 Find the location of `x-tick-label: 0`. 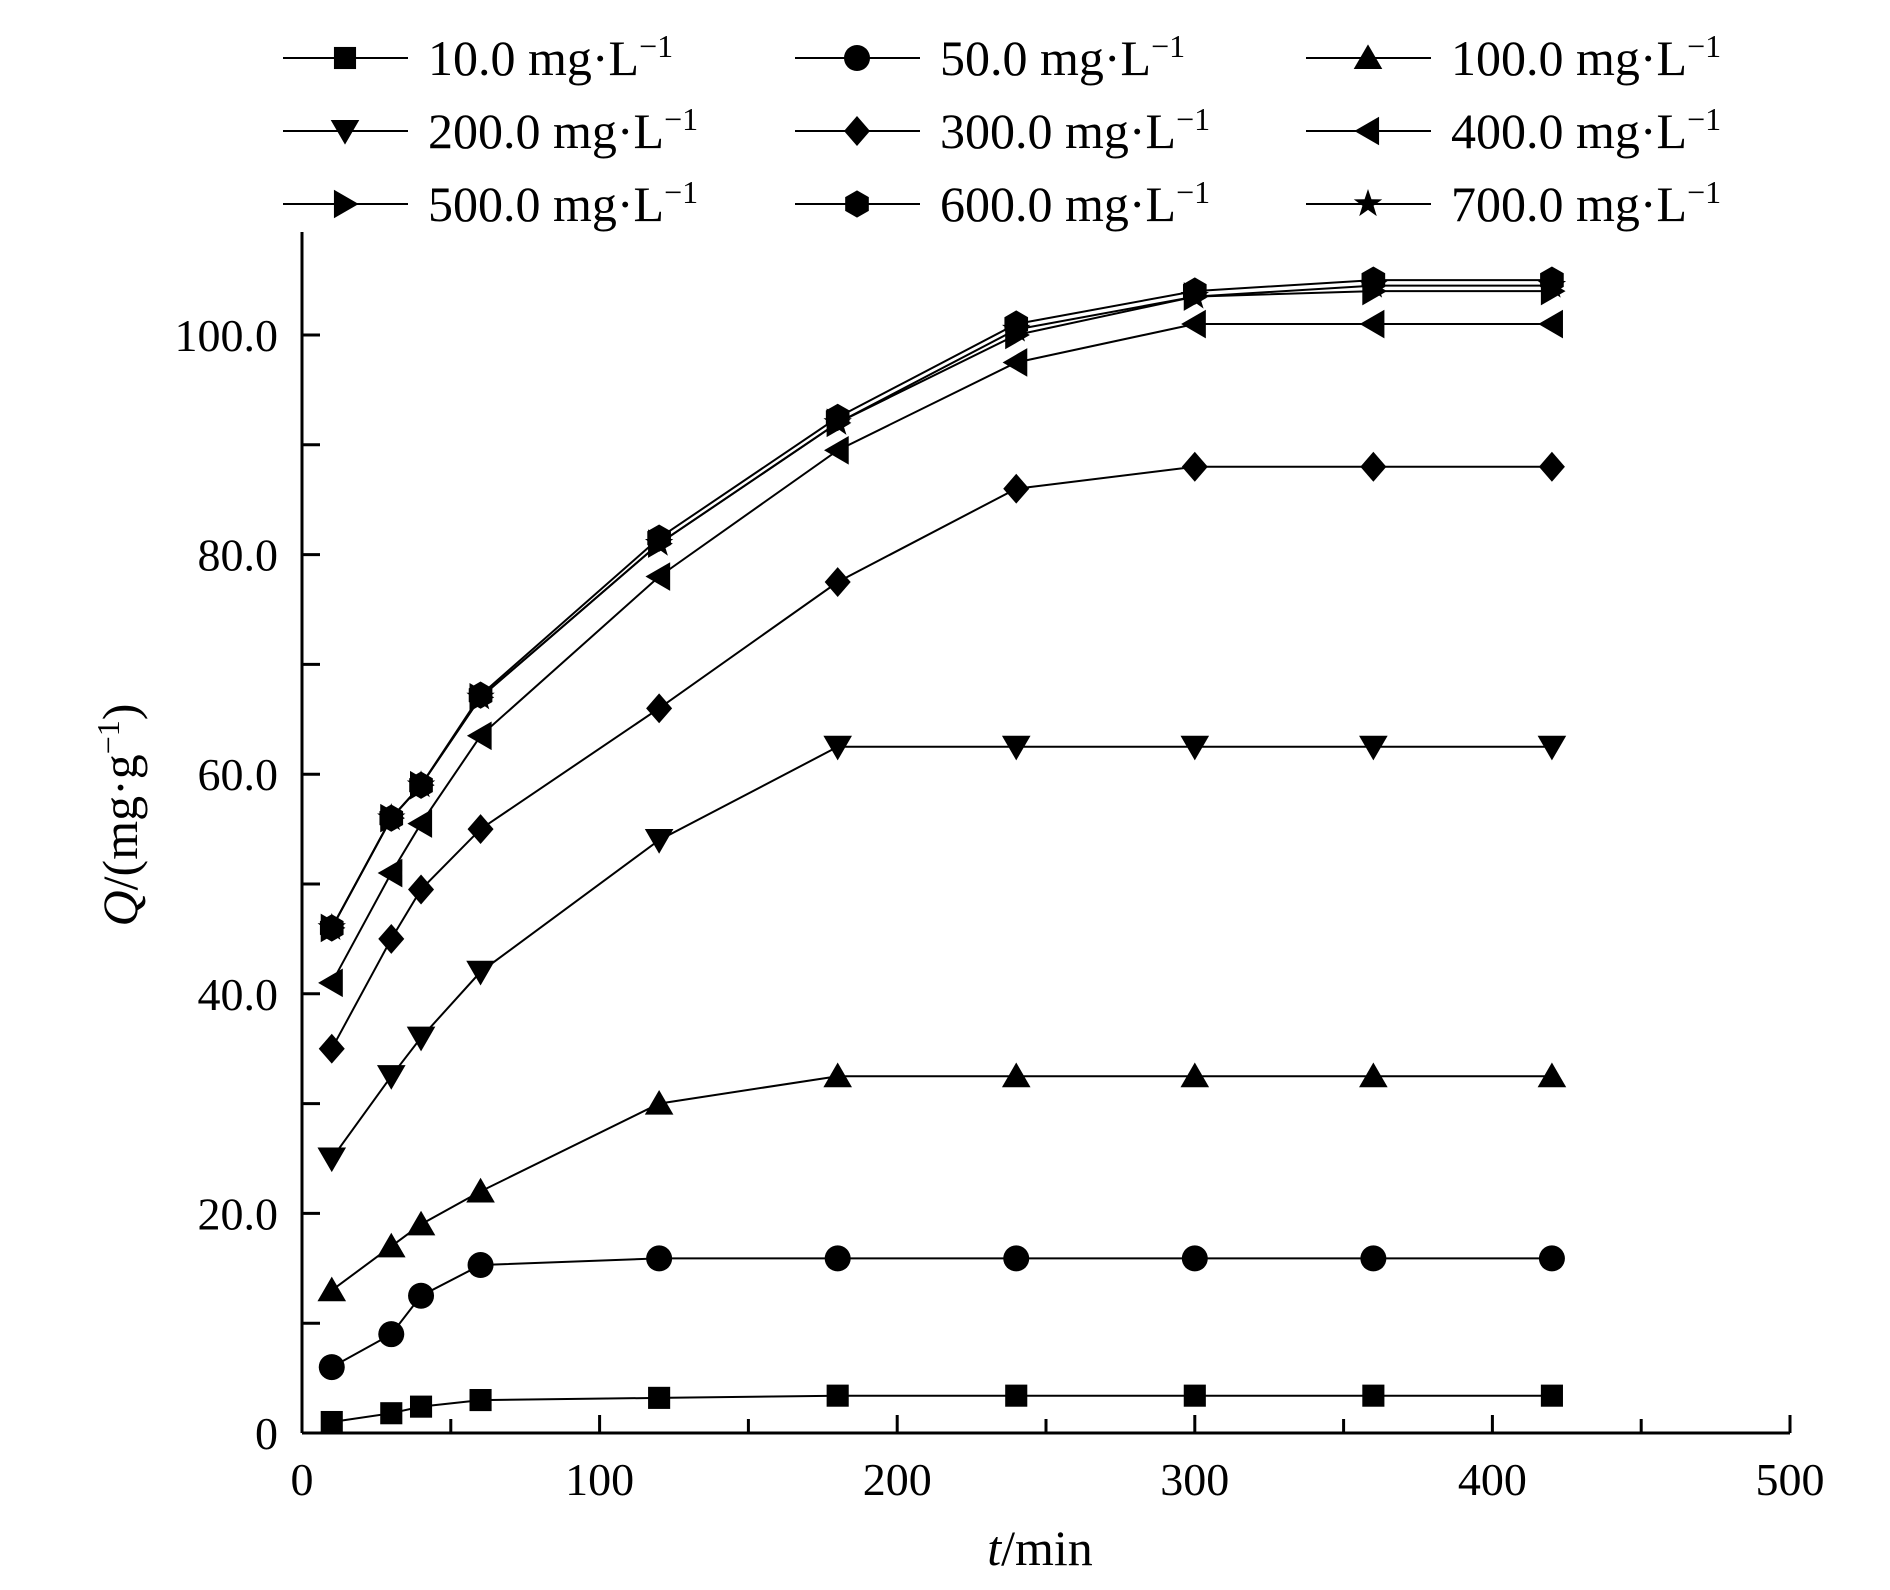

x-tick-label: 0 is located at coordinates (302, 1479).